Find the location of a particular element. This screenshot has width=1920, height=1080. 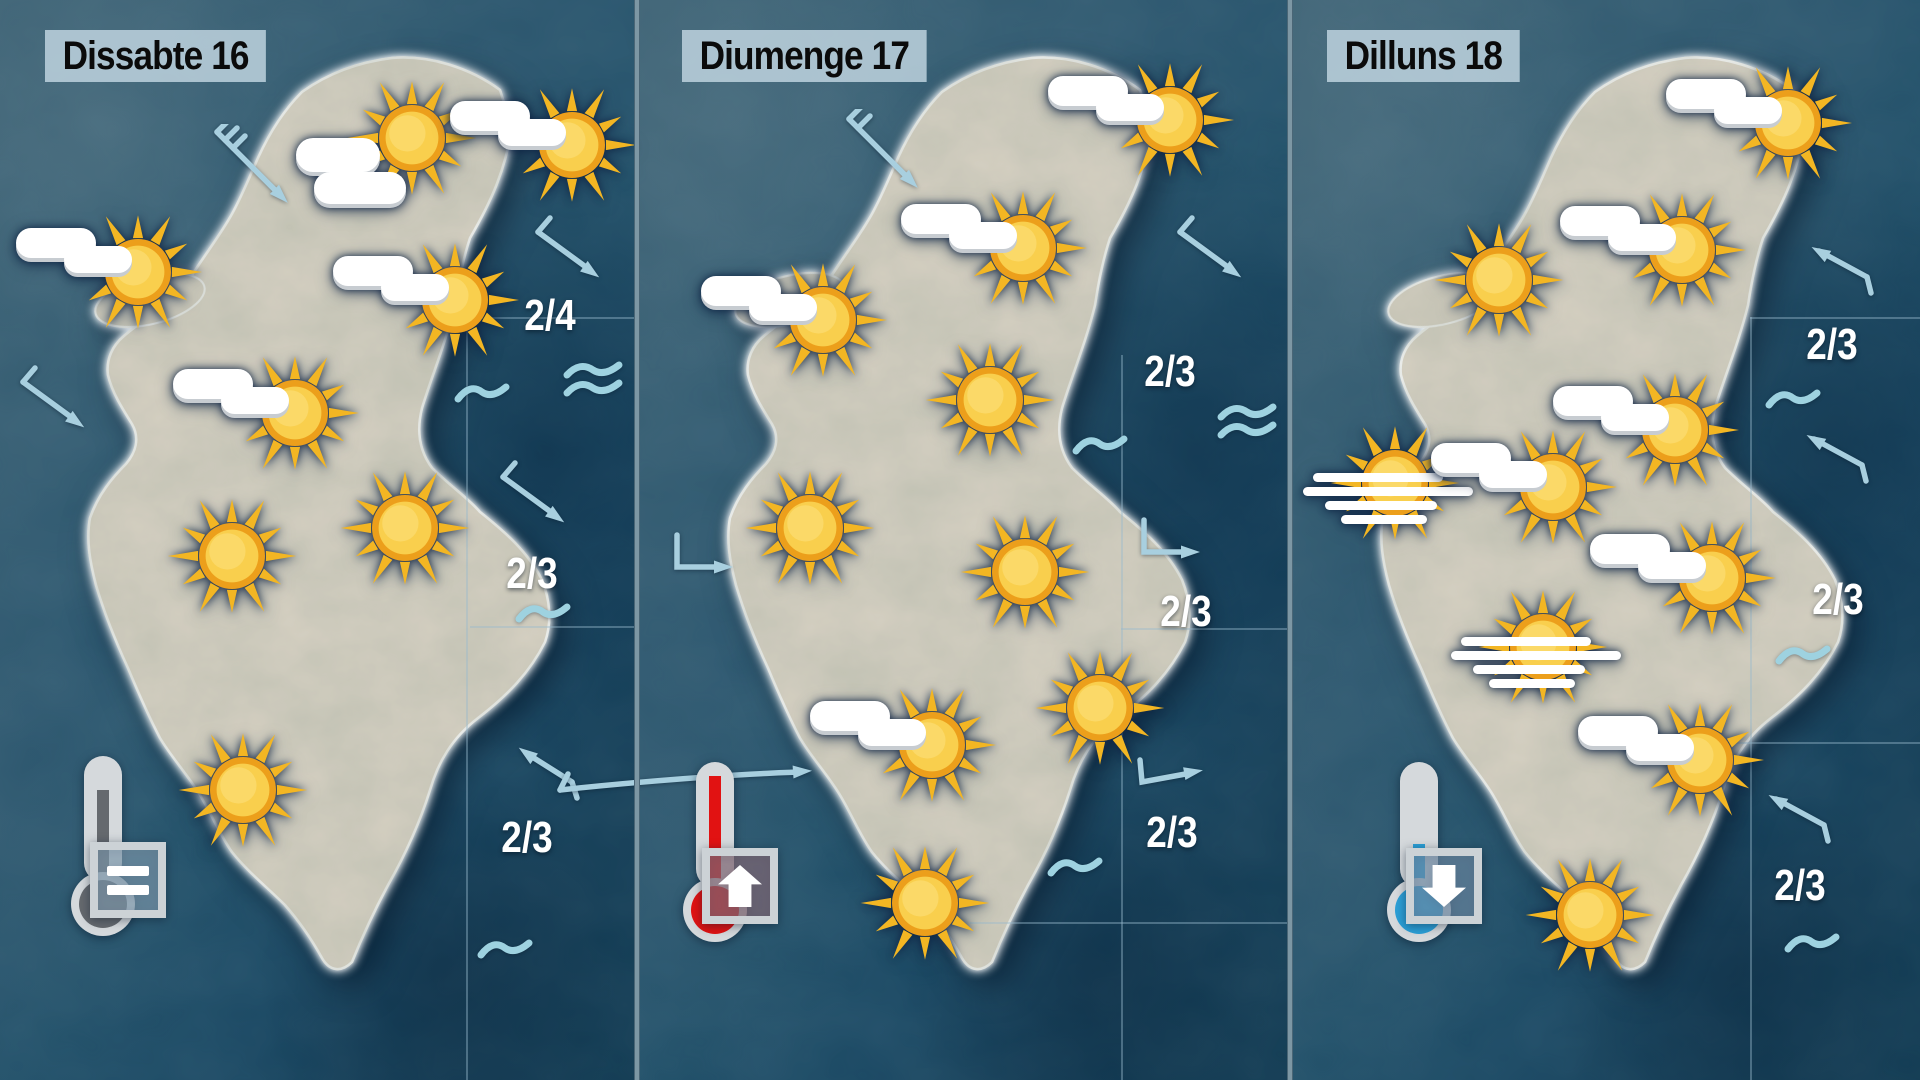

day-label-sunday: Diumenge 17 is located at coordinates (804, 56).